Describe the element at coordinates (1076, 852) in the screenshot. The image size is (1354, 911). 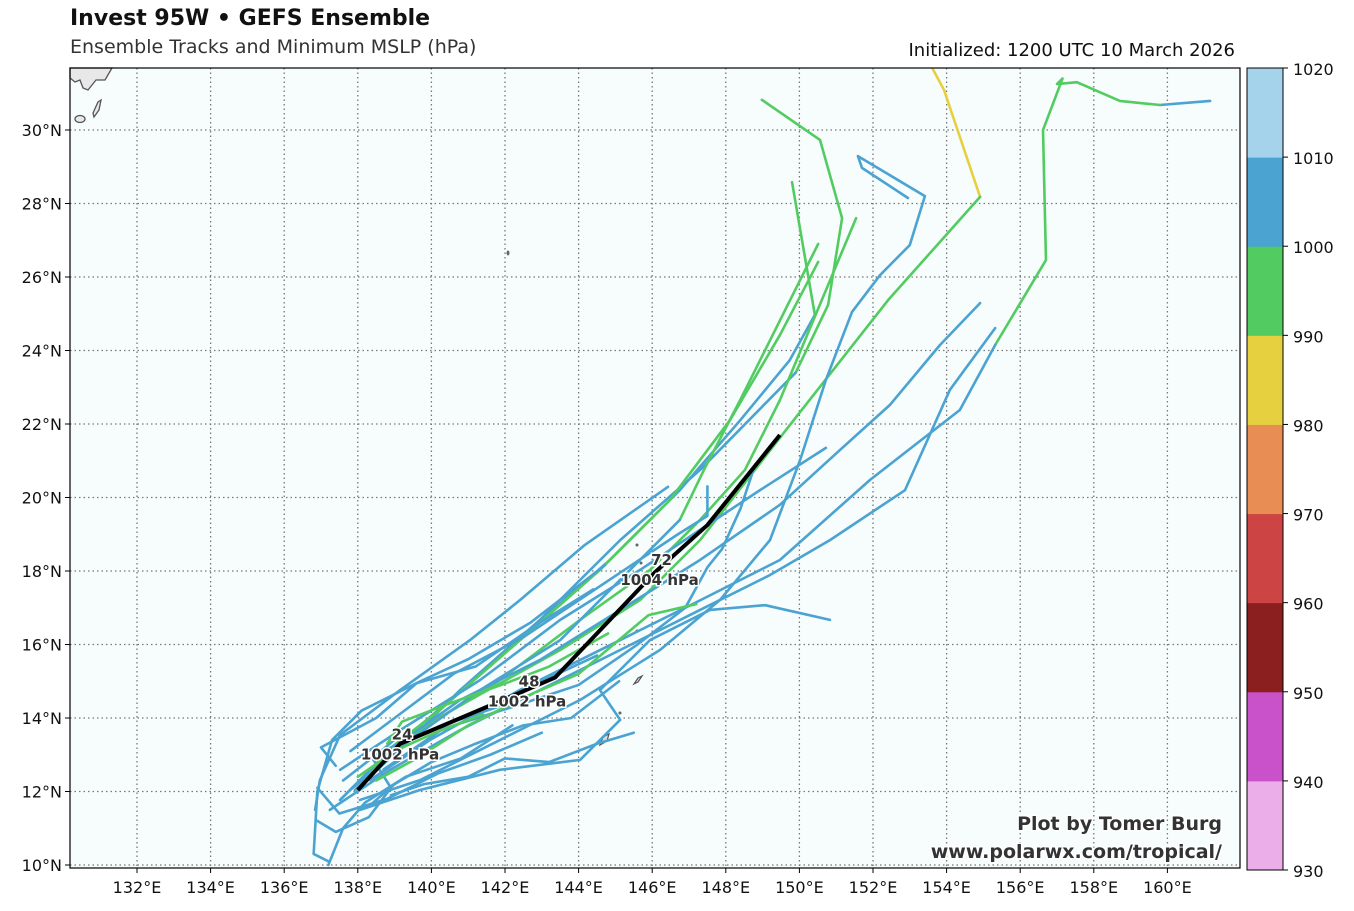
I see `watermark-url: www.polarwx.com/tropical/` at that location.